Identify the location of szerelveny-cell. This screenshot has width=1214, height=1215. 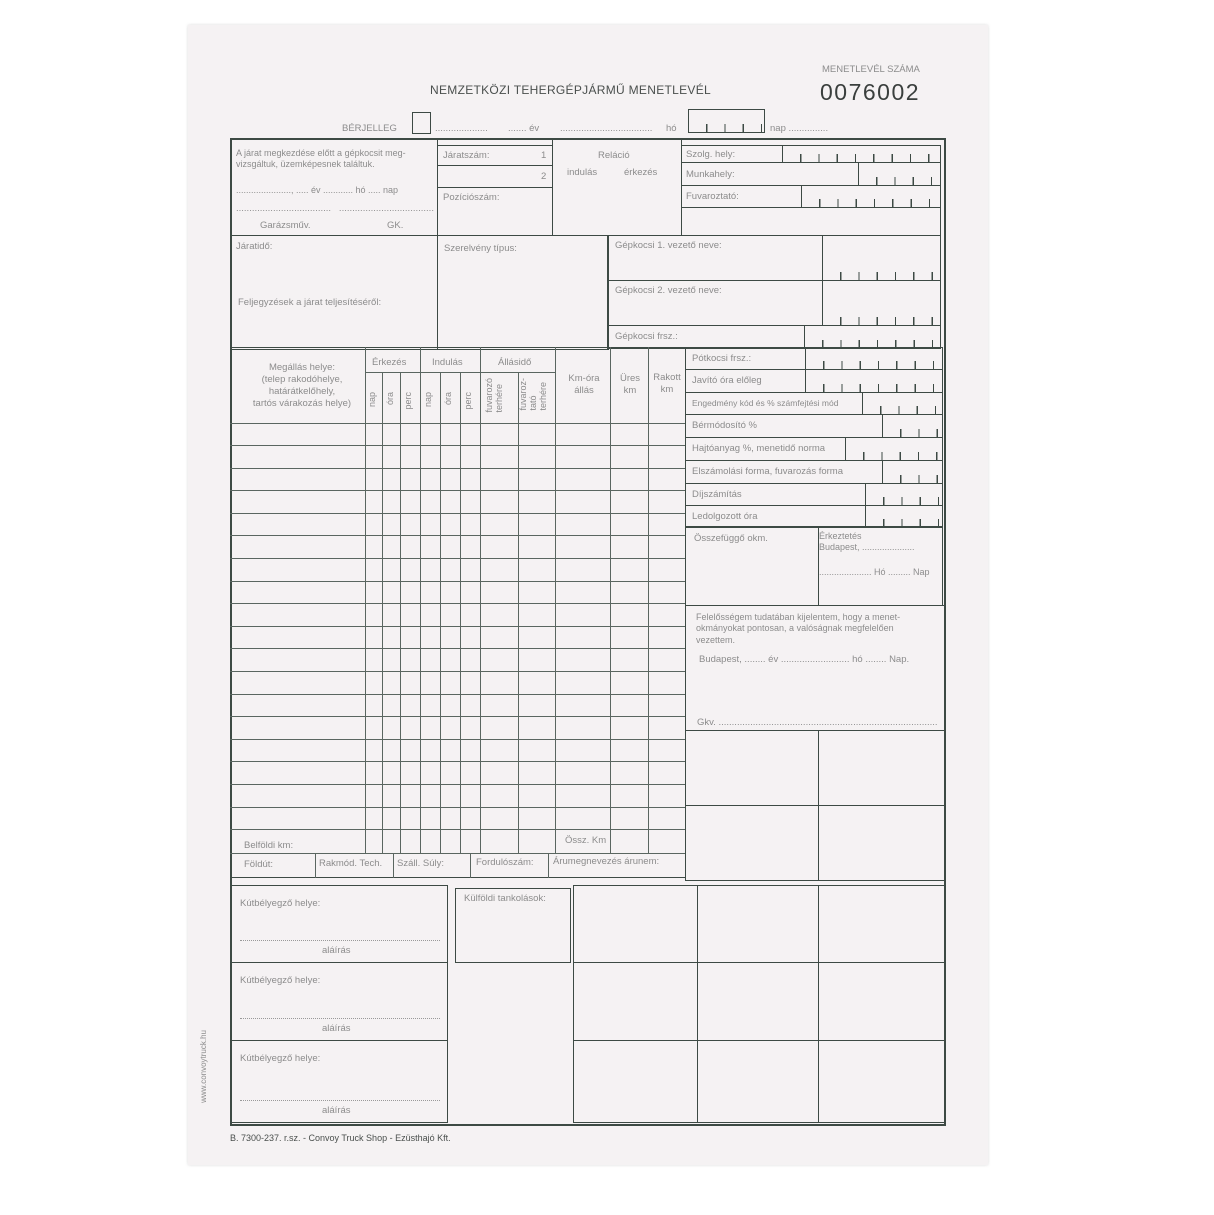
(523, 292).